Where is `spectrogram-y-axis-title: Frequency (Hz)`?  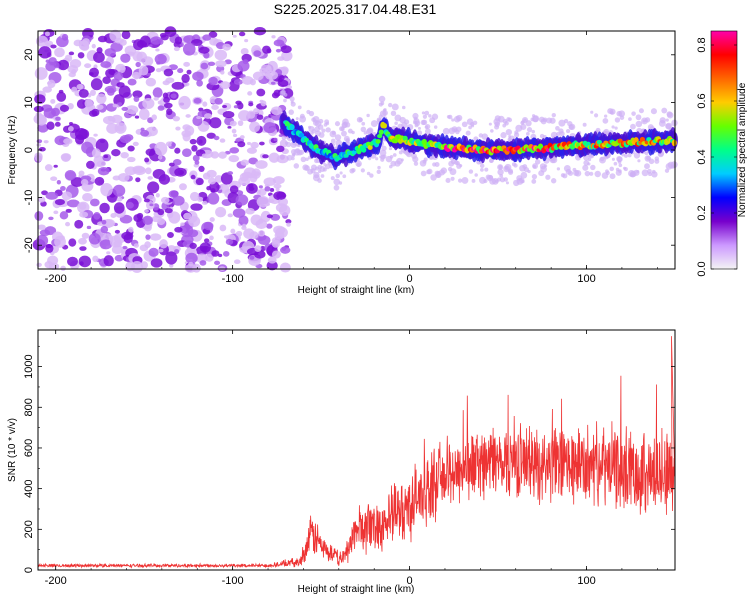
spectrogram-y-axis-title: Frequency (Hz) is located at coordinates (12, 150).